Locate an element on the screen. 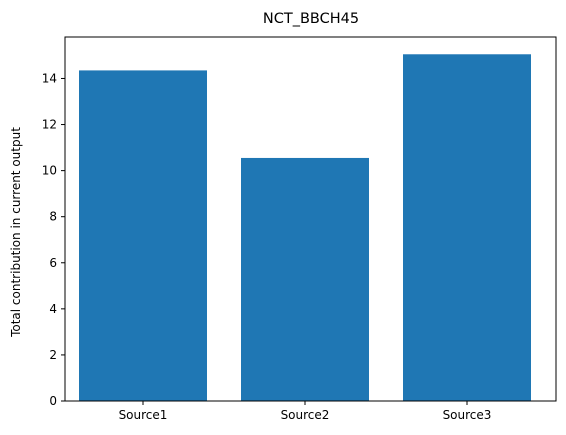 The height and width of the screenshot is (435, 566). chart-title: NCT_BBCH45 is located at coordinates (311, 19).